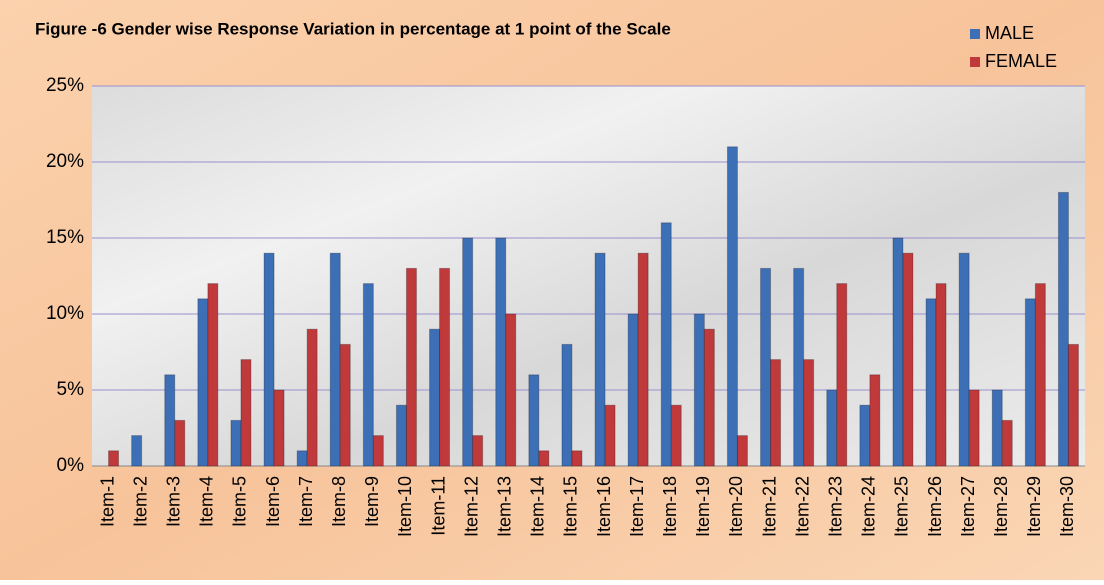  I want to click on x-tick-label: Item-23, so click(836, 506).